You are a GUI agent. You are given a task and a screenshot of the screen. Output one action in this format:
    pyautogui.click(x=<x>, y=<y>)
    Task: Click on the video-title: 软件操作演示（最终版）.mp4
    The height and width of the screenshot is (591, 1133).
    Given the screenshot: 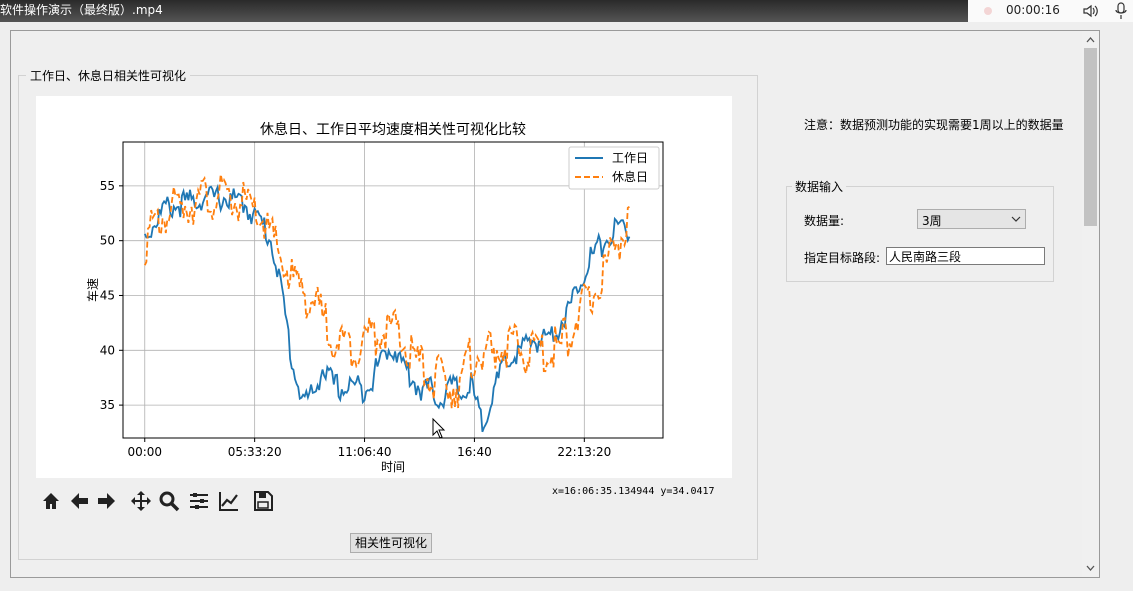 What is the action you would take?
    pyautogui.click(x=81, y=10)
    